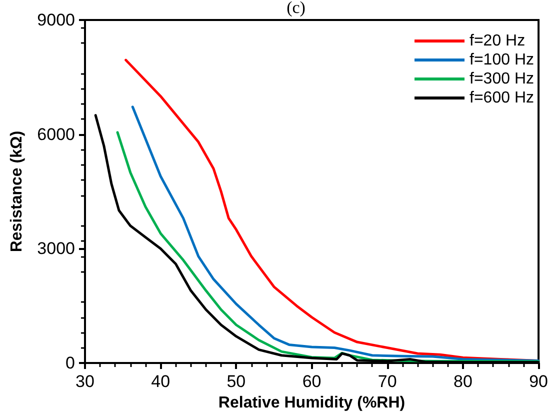  What do you see at coordinates (538, 381) in the screenshot?
I see `x-tick-label: 90` at bounding box center [538, 381].